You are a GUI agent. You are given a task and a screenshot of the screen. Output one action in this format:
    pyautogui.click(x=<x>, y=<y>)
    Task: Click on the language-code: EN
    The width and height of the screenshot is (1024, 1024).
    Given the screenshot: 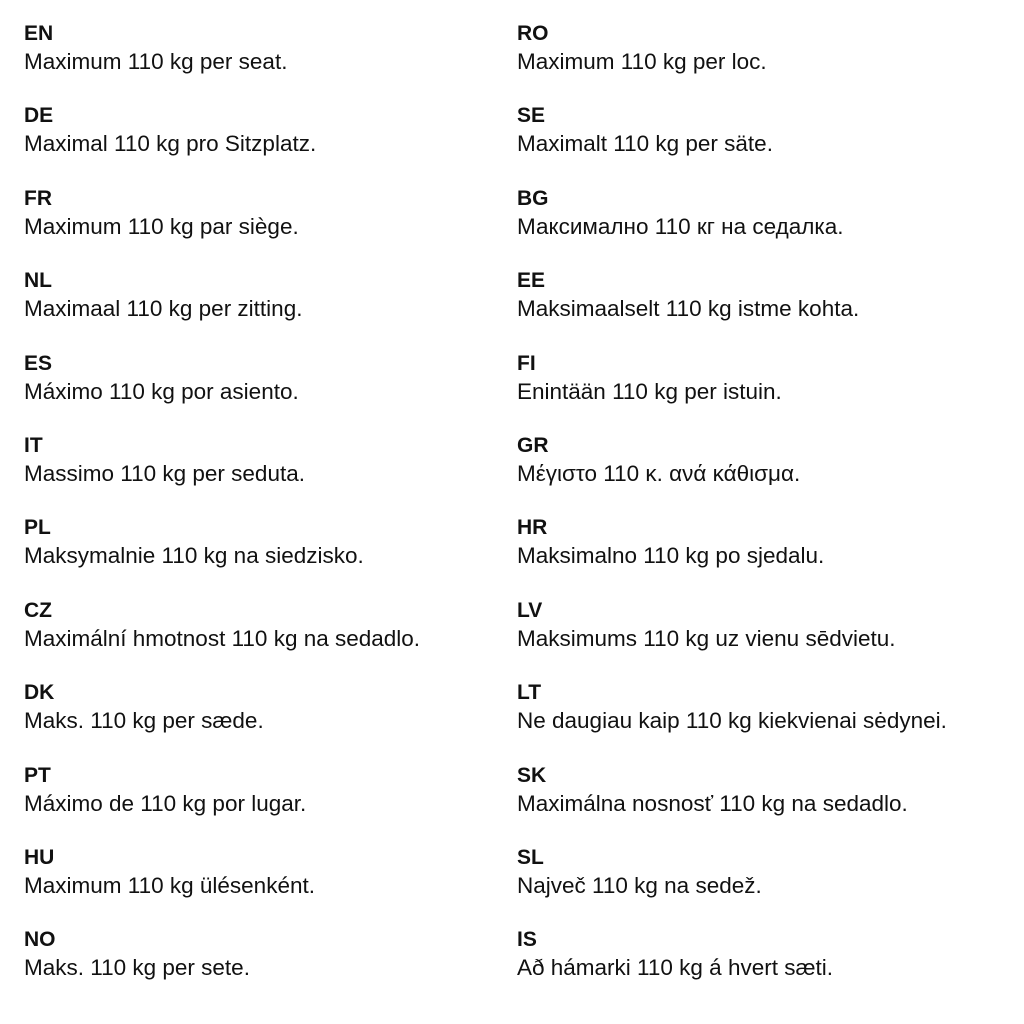 What is the action you would take?
    pyautogui.click(x=39, y=33)
    